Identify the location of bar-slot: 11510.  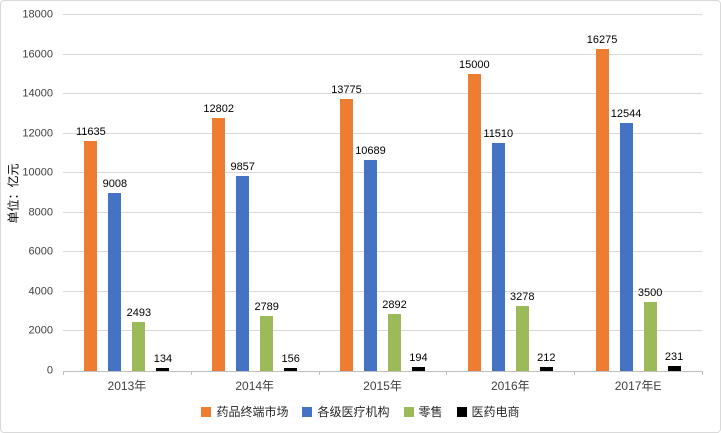
(498, 193).